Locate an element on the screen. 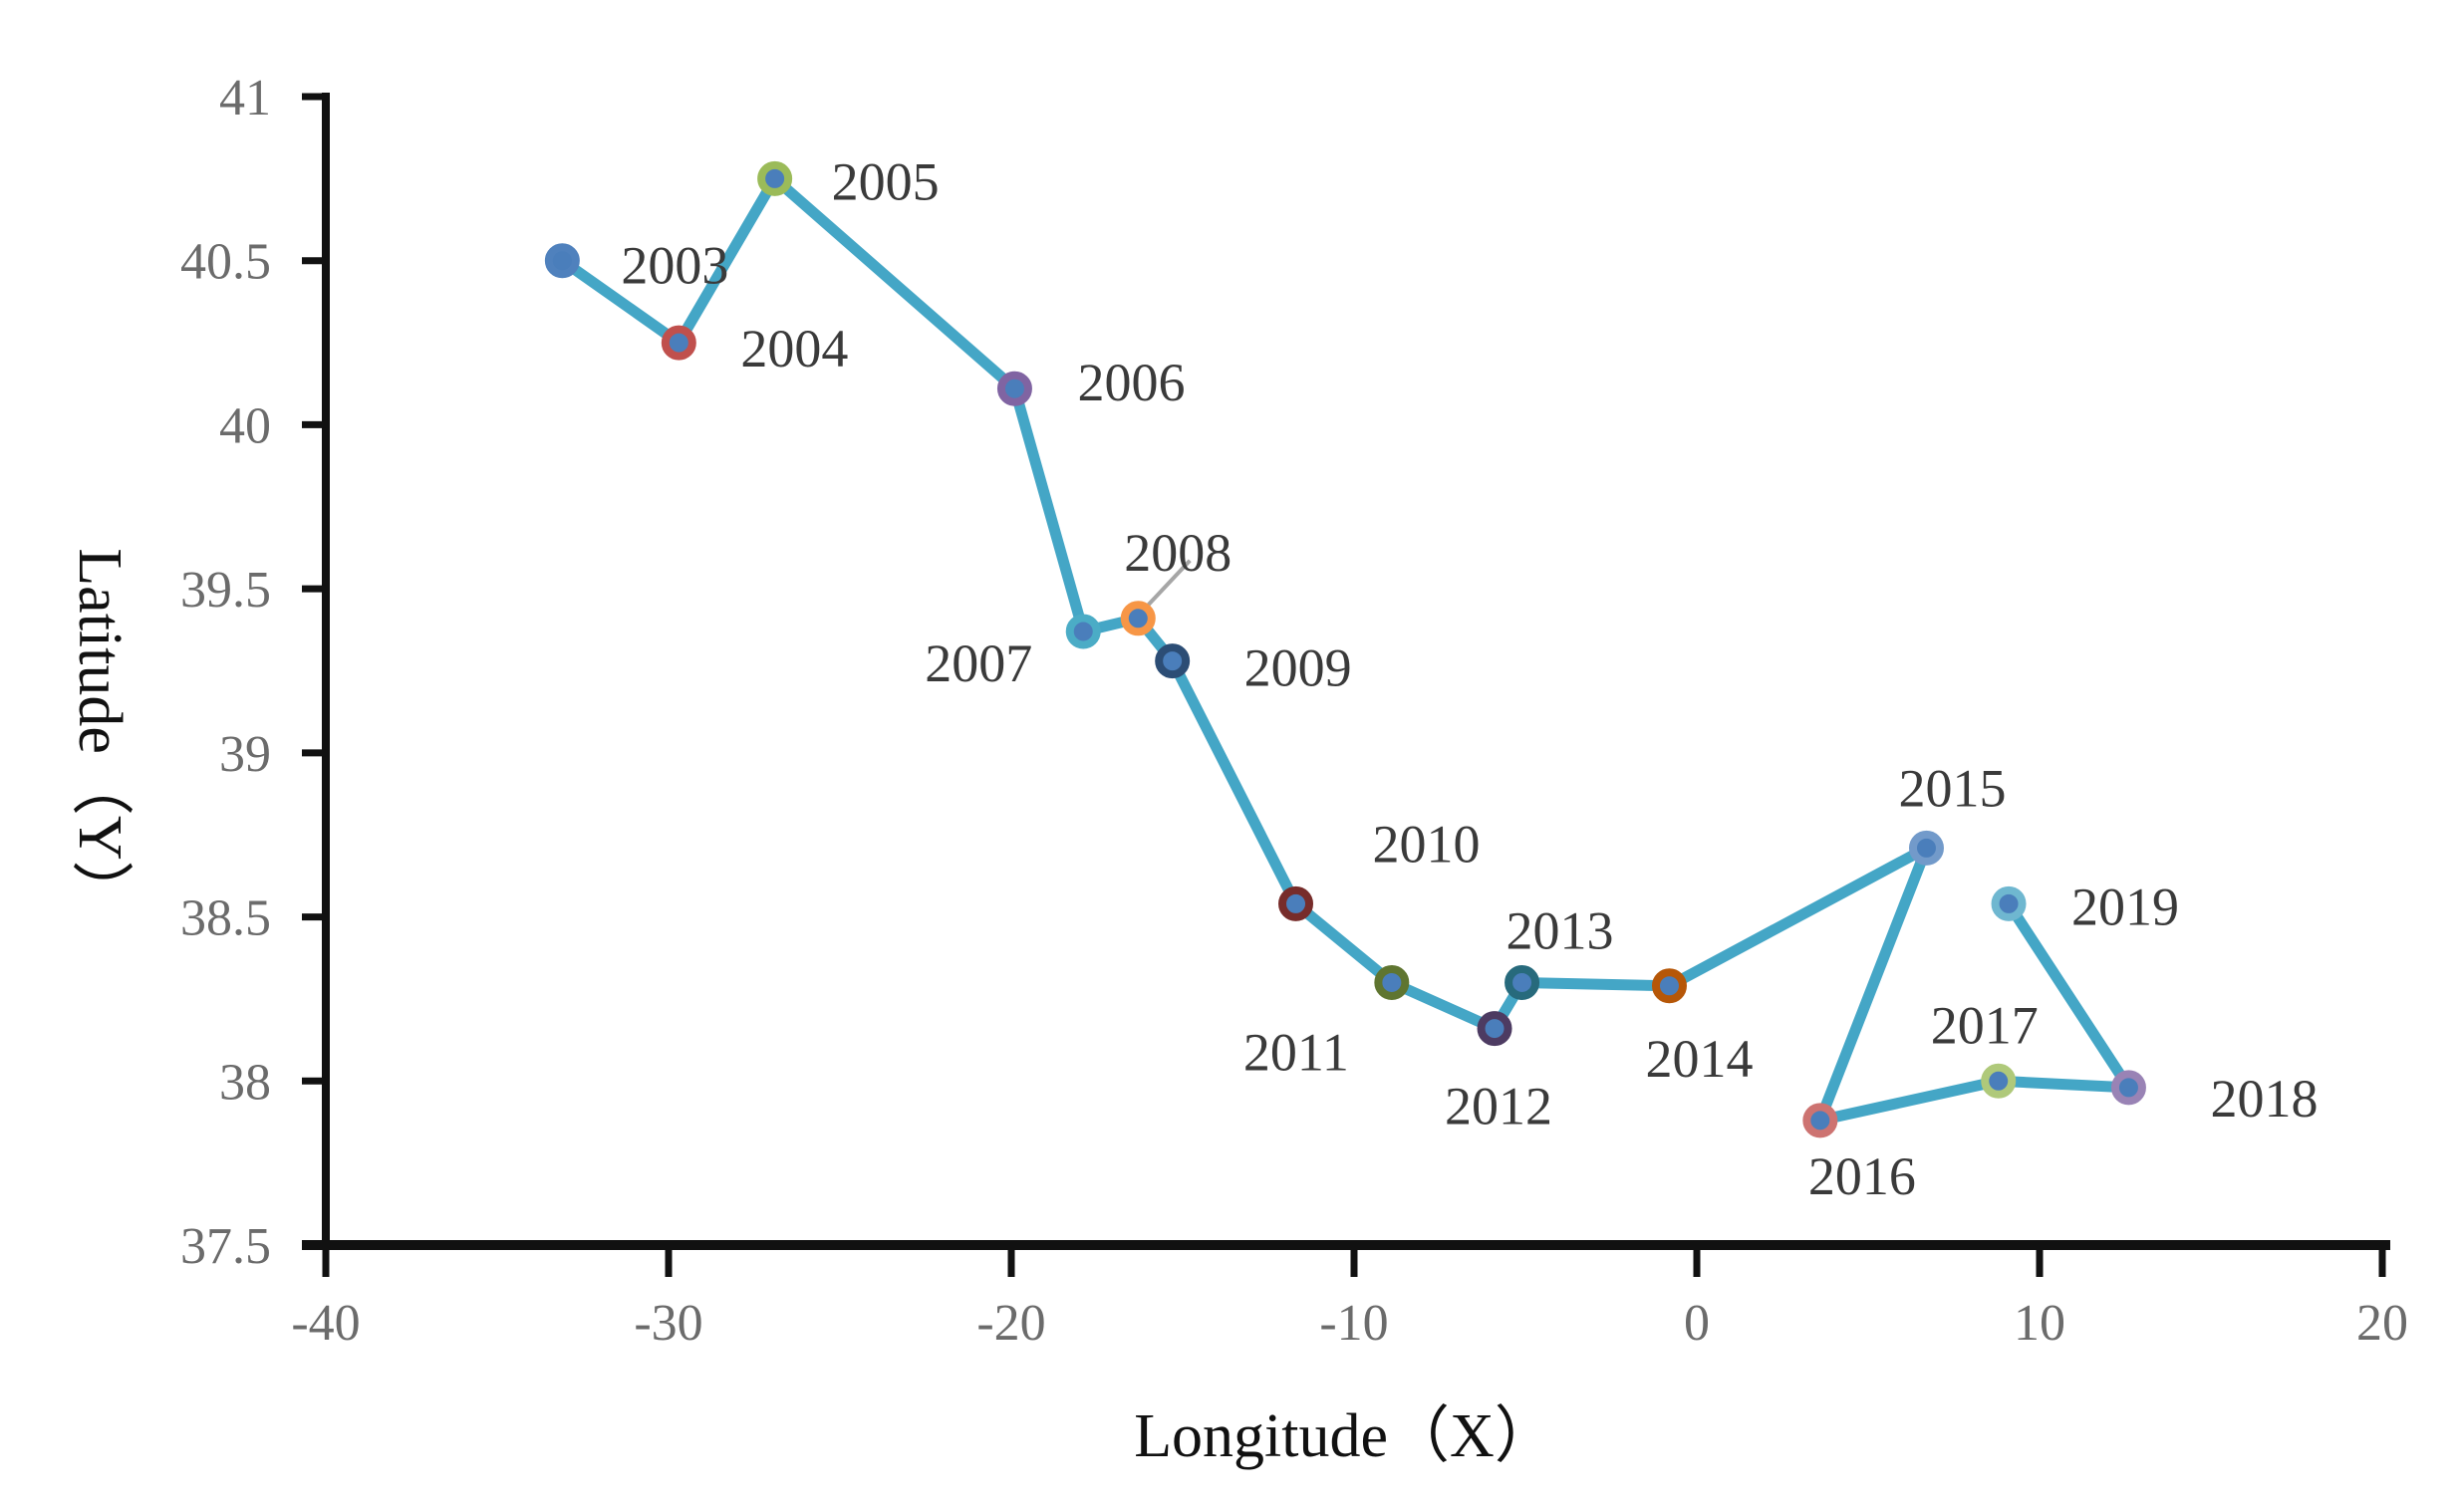 The width and height of the screenshot is (2464, 1511). data-point-label-2006: 2006 is located at coordinates (1131, 383).